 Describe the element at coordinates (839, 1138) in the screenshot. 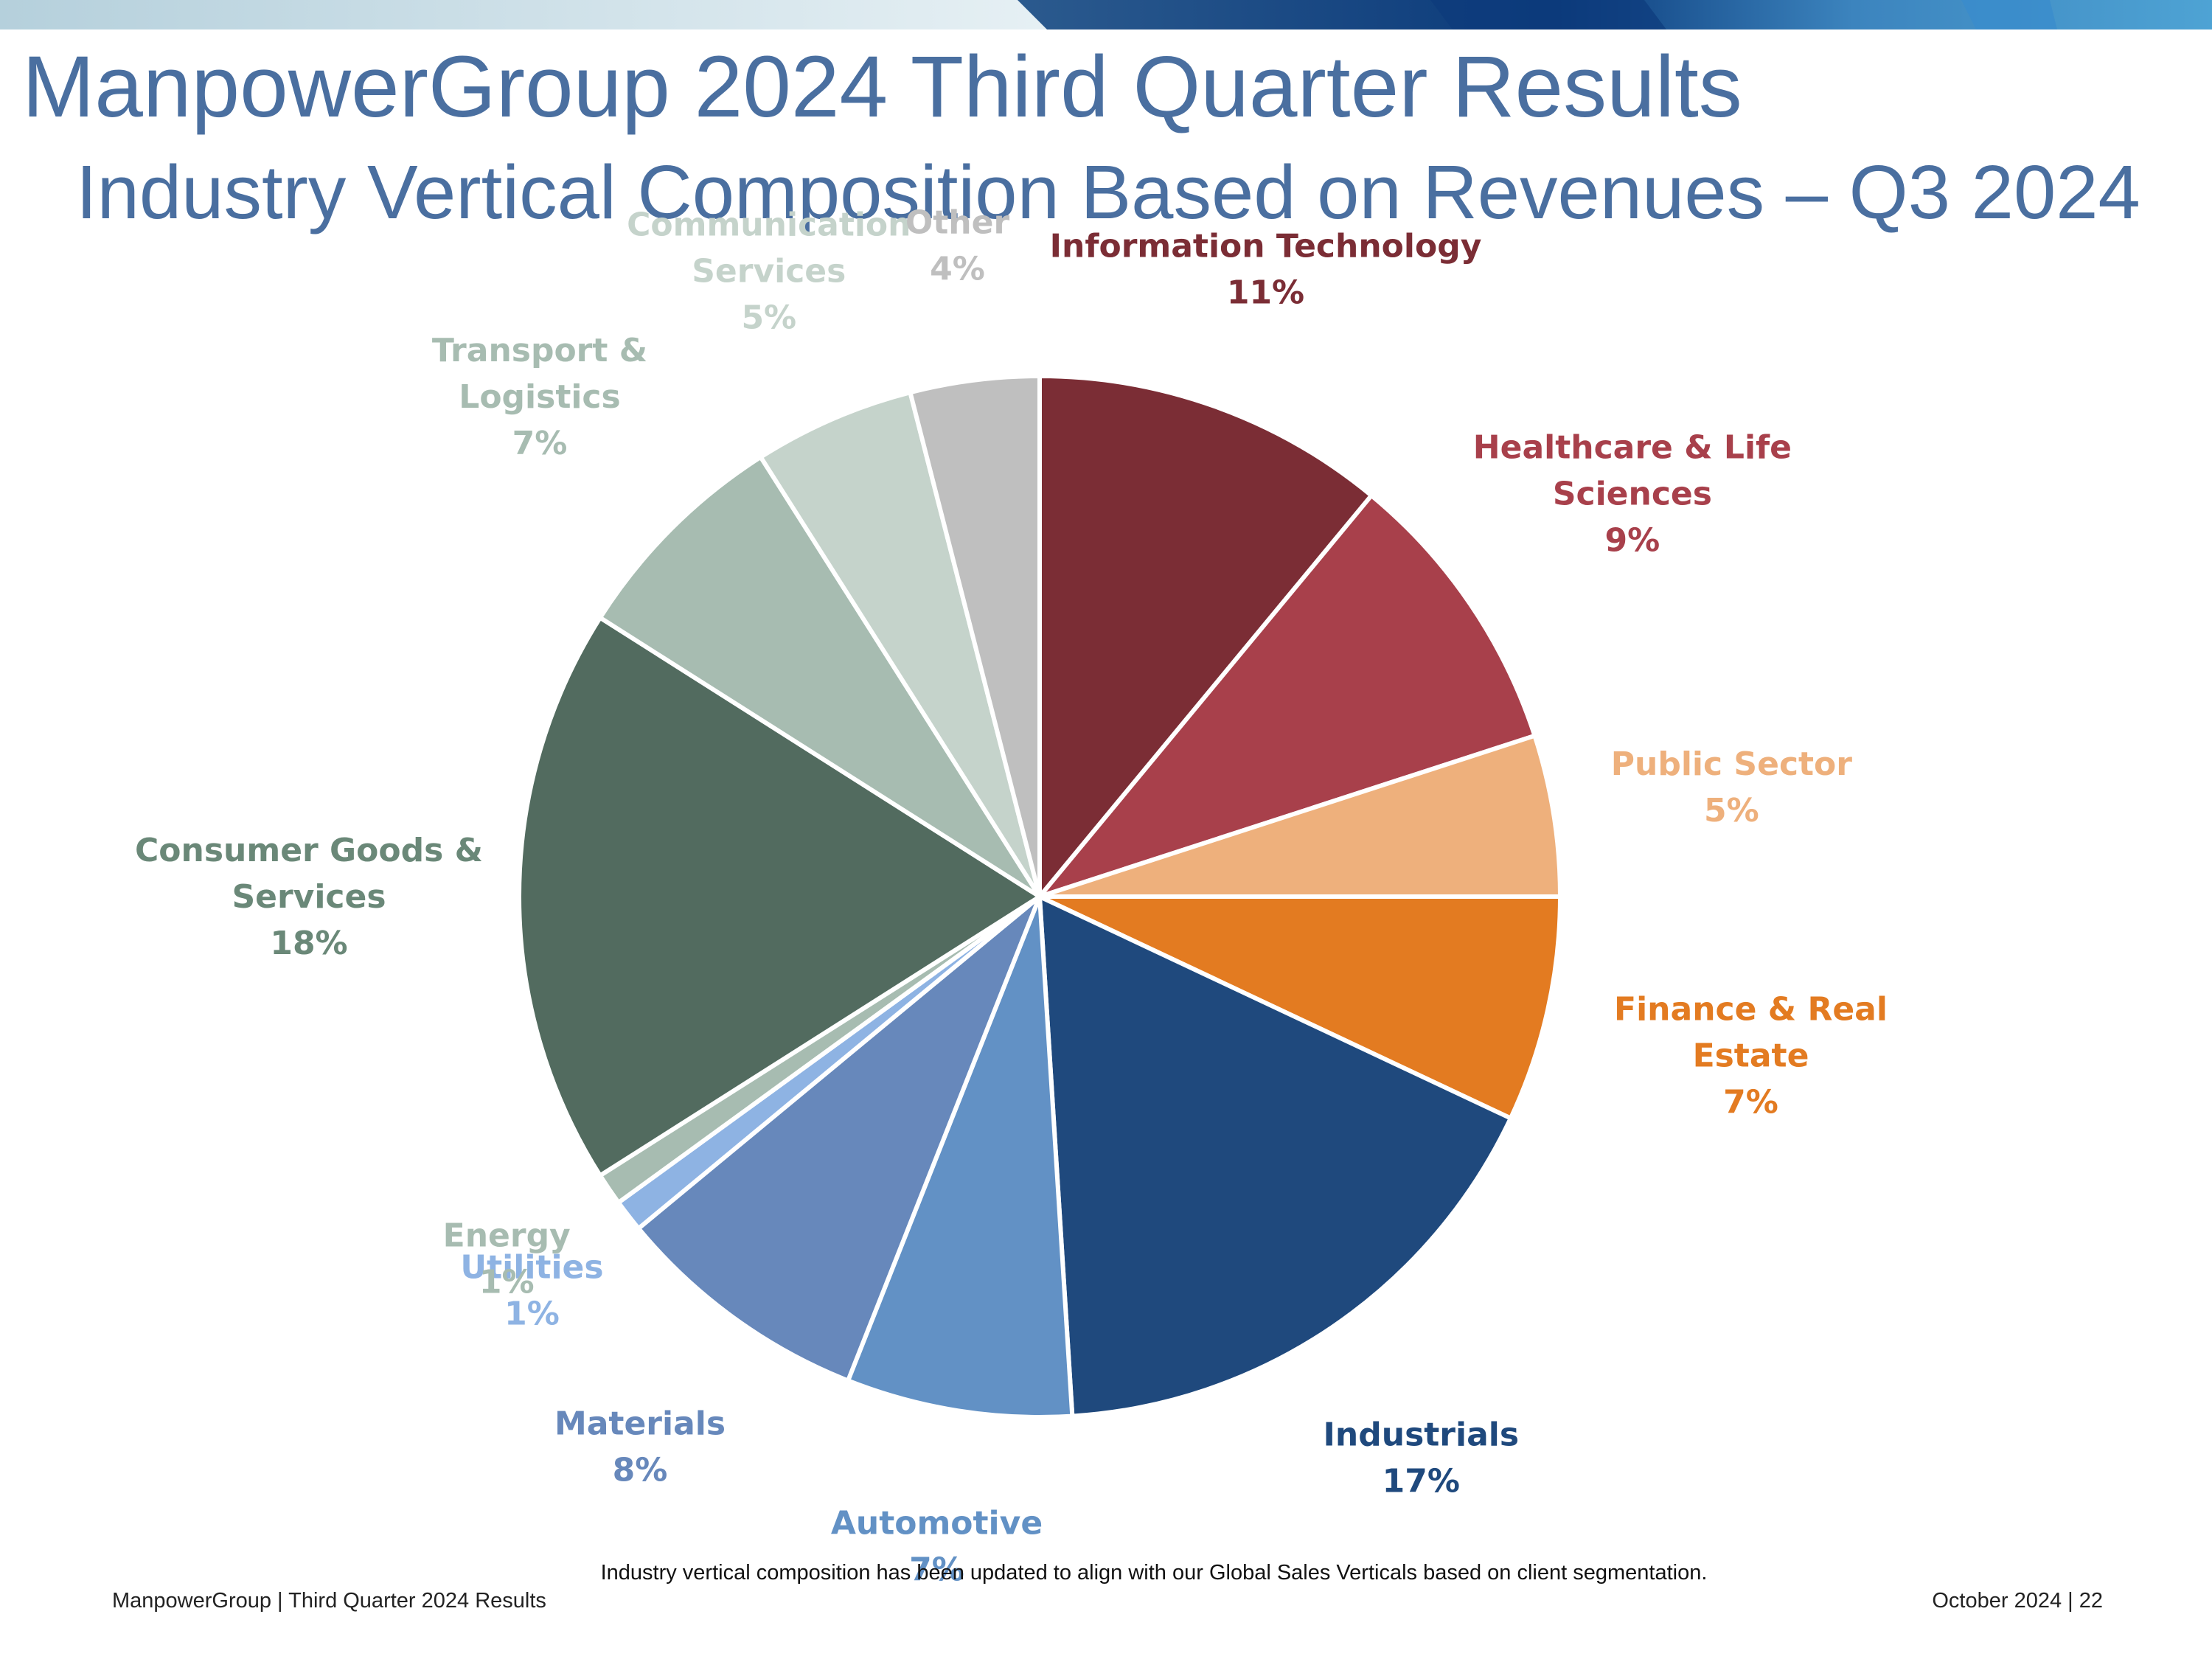

I see `pie-slice-materials` at that location.